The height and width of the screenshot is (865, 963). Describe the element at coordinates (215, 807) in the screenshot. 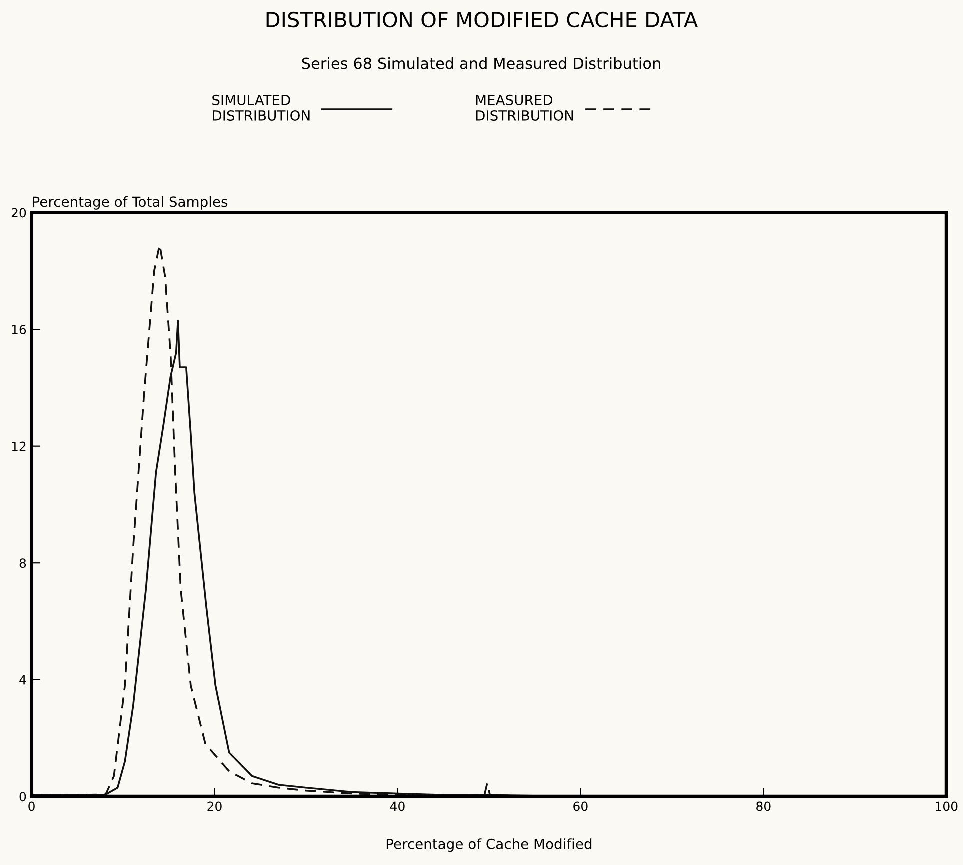

I see `x-tick-label: 20` at that location.